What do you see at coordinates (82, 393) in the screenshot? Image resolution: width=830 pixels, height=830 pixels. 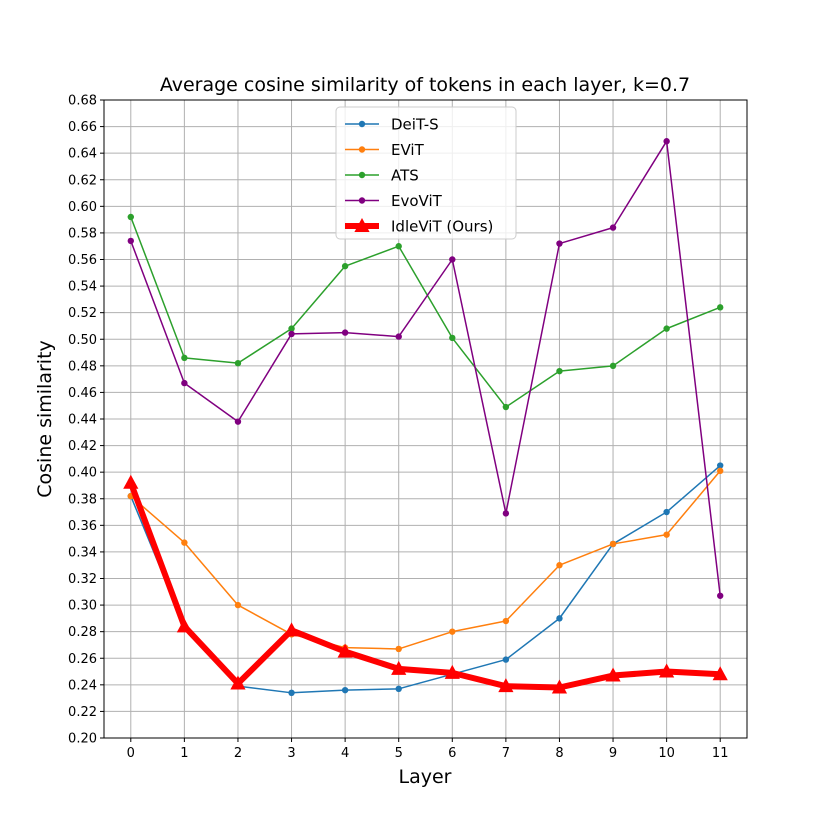 I see `y-tick-label: 0.46` at bounding box center [82, 393].